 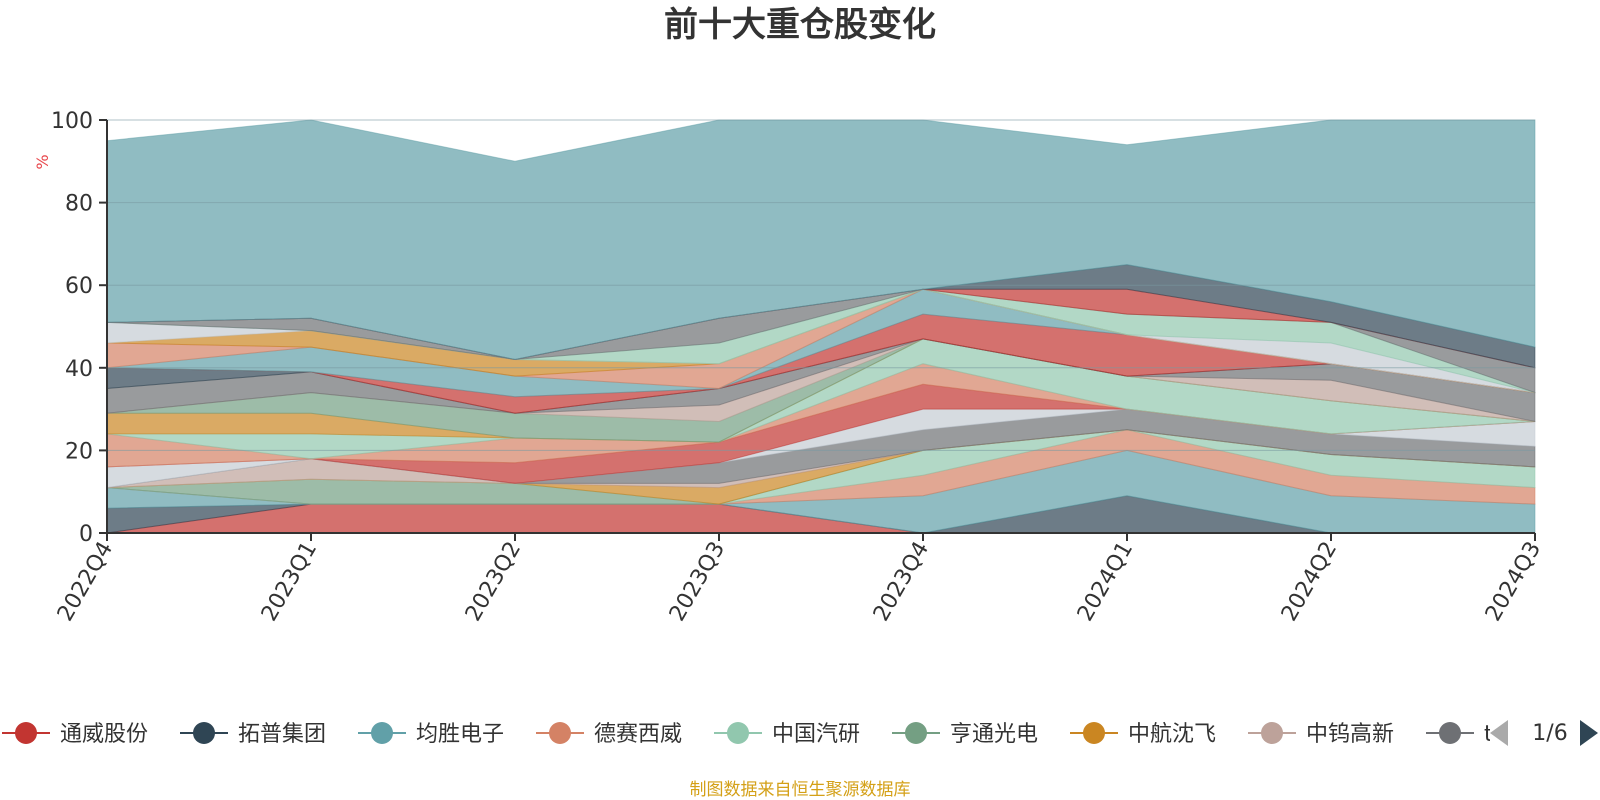 I want to click on legend-item: 德赛西威, so click(x=609, y=734).